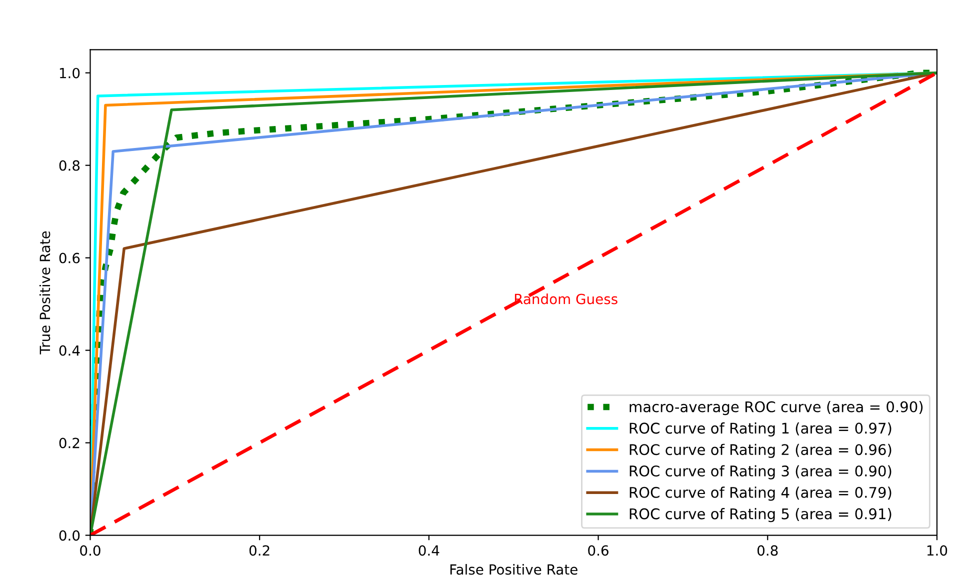  Describe the element at coordinates (69, 350) in the screenshot. I see `y-tick-label: 0.4` at that location.